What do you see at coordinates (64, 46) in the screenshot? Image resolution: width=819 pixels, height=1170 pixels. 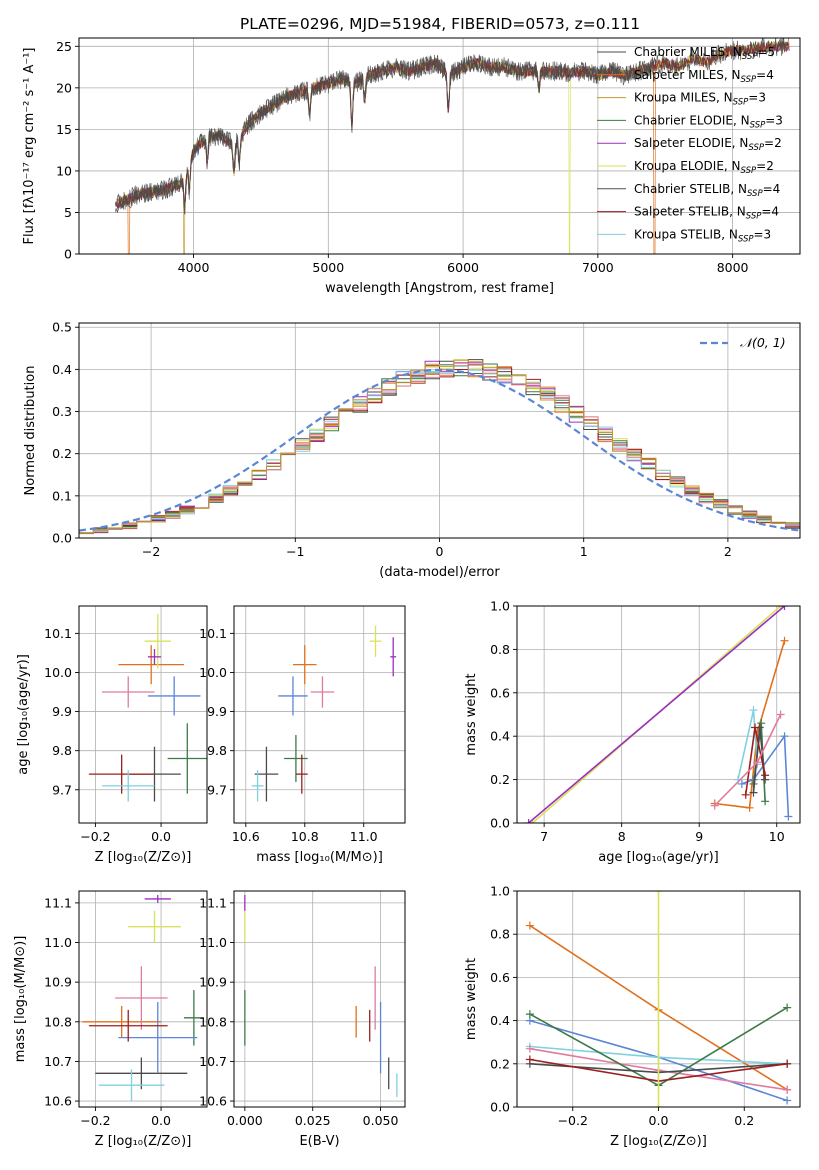 I see `y-tick-label: 25` at bounding box center [64, 46].